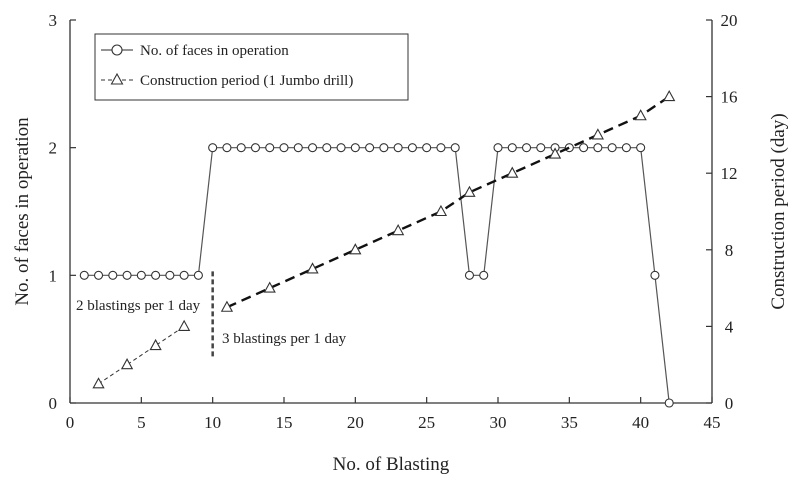  What do you see at coordinates (138, 306) in the screenshot?
I see `annotation-2-blastings: 2 blastings per 1 day` at bounding box center [138, 306].